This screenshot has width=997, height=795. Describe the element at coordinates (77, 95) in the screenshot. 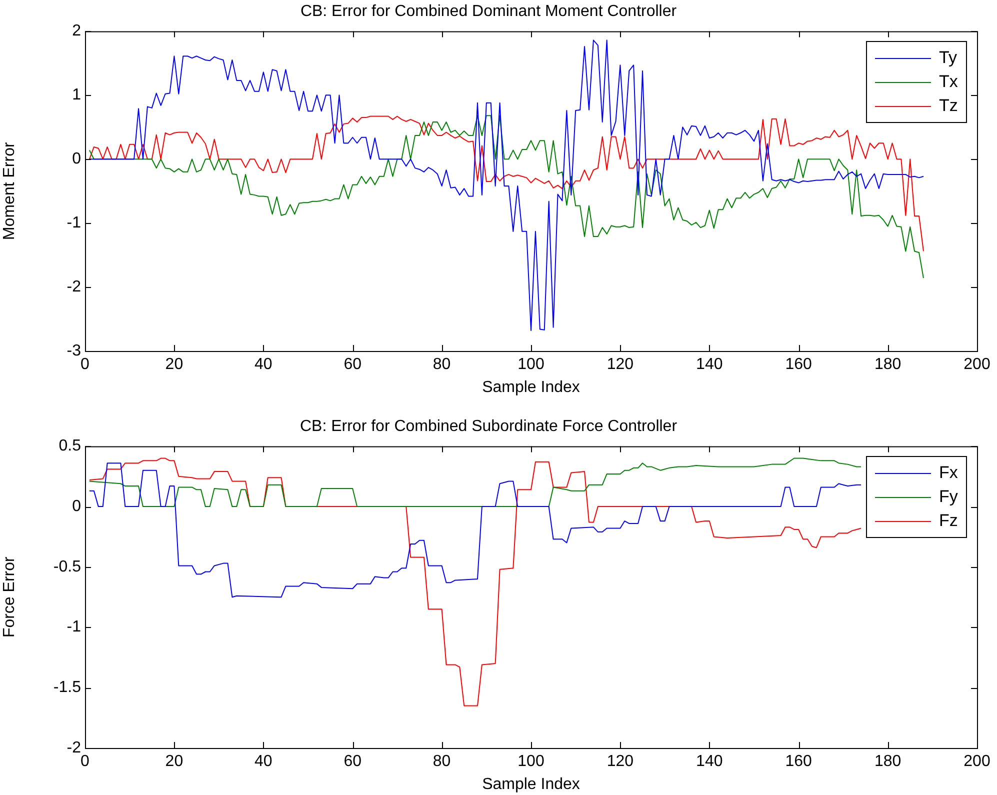

I see `y-tick-label: 1` at that location.